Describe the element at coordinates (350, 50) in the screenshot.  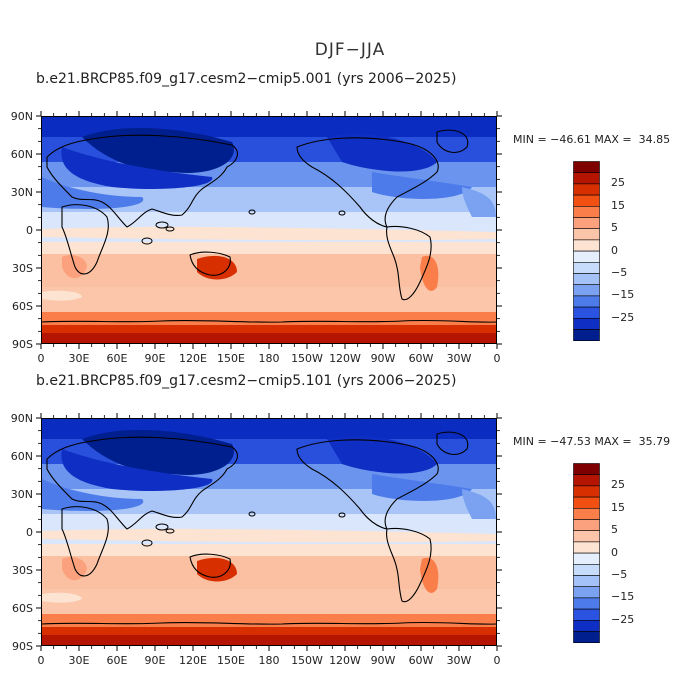
I see `page-title: DJF−JJA` at that location.